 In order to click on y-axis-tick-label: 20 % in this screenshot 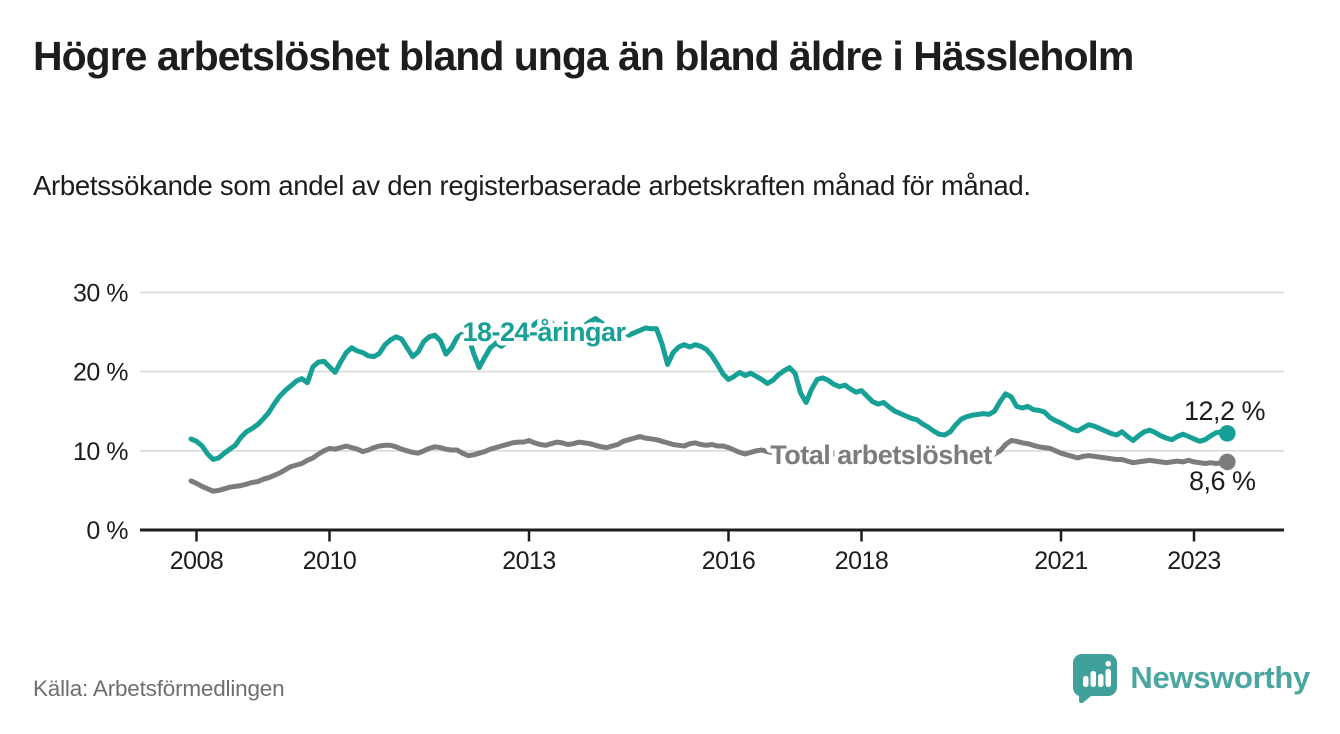, I will do `click(100, 373)`.